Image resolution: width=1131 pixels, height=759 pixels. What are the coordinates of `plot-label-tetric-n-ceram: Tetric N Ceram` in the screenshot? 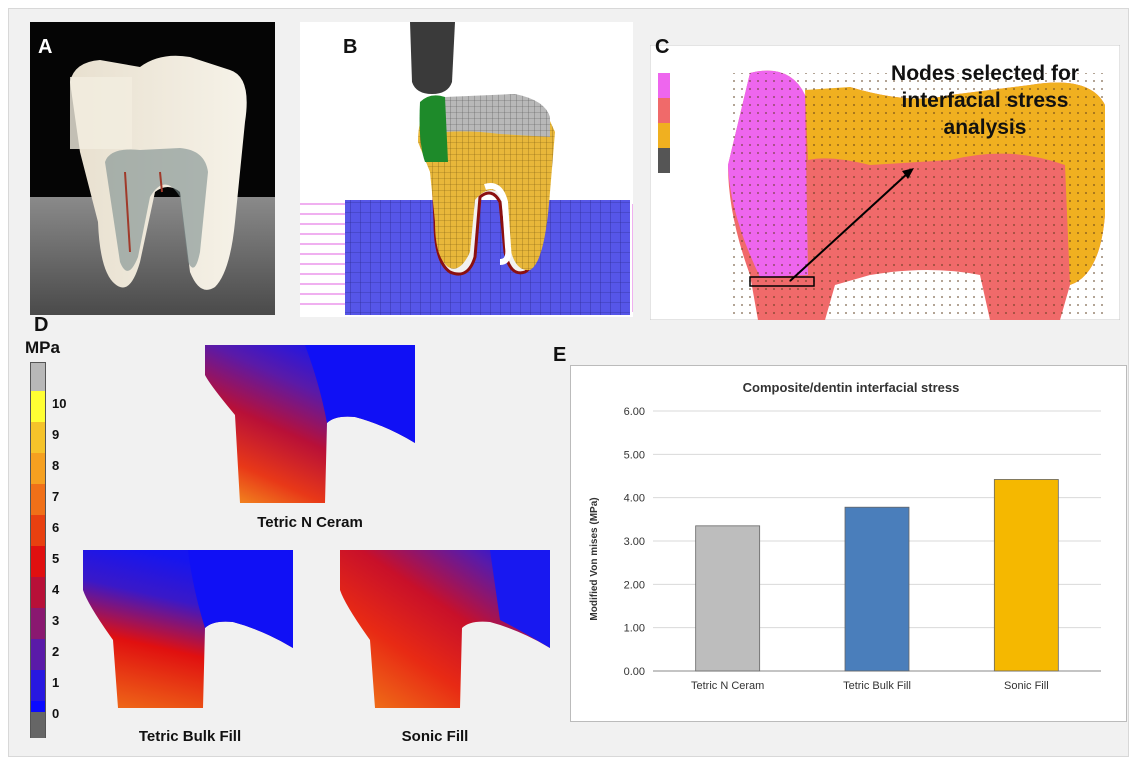 It's located at (310, 522).